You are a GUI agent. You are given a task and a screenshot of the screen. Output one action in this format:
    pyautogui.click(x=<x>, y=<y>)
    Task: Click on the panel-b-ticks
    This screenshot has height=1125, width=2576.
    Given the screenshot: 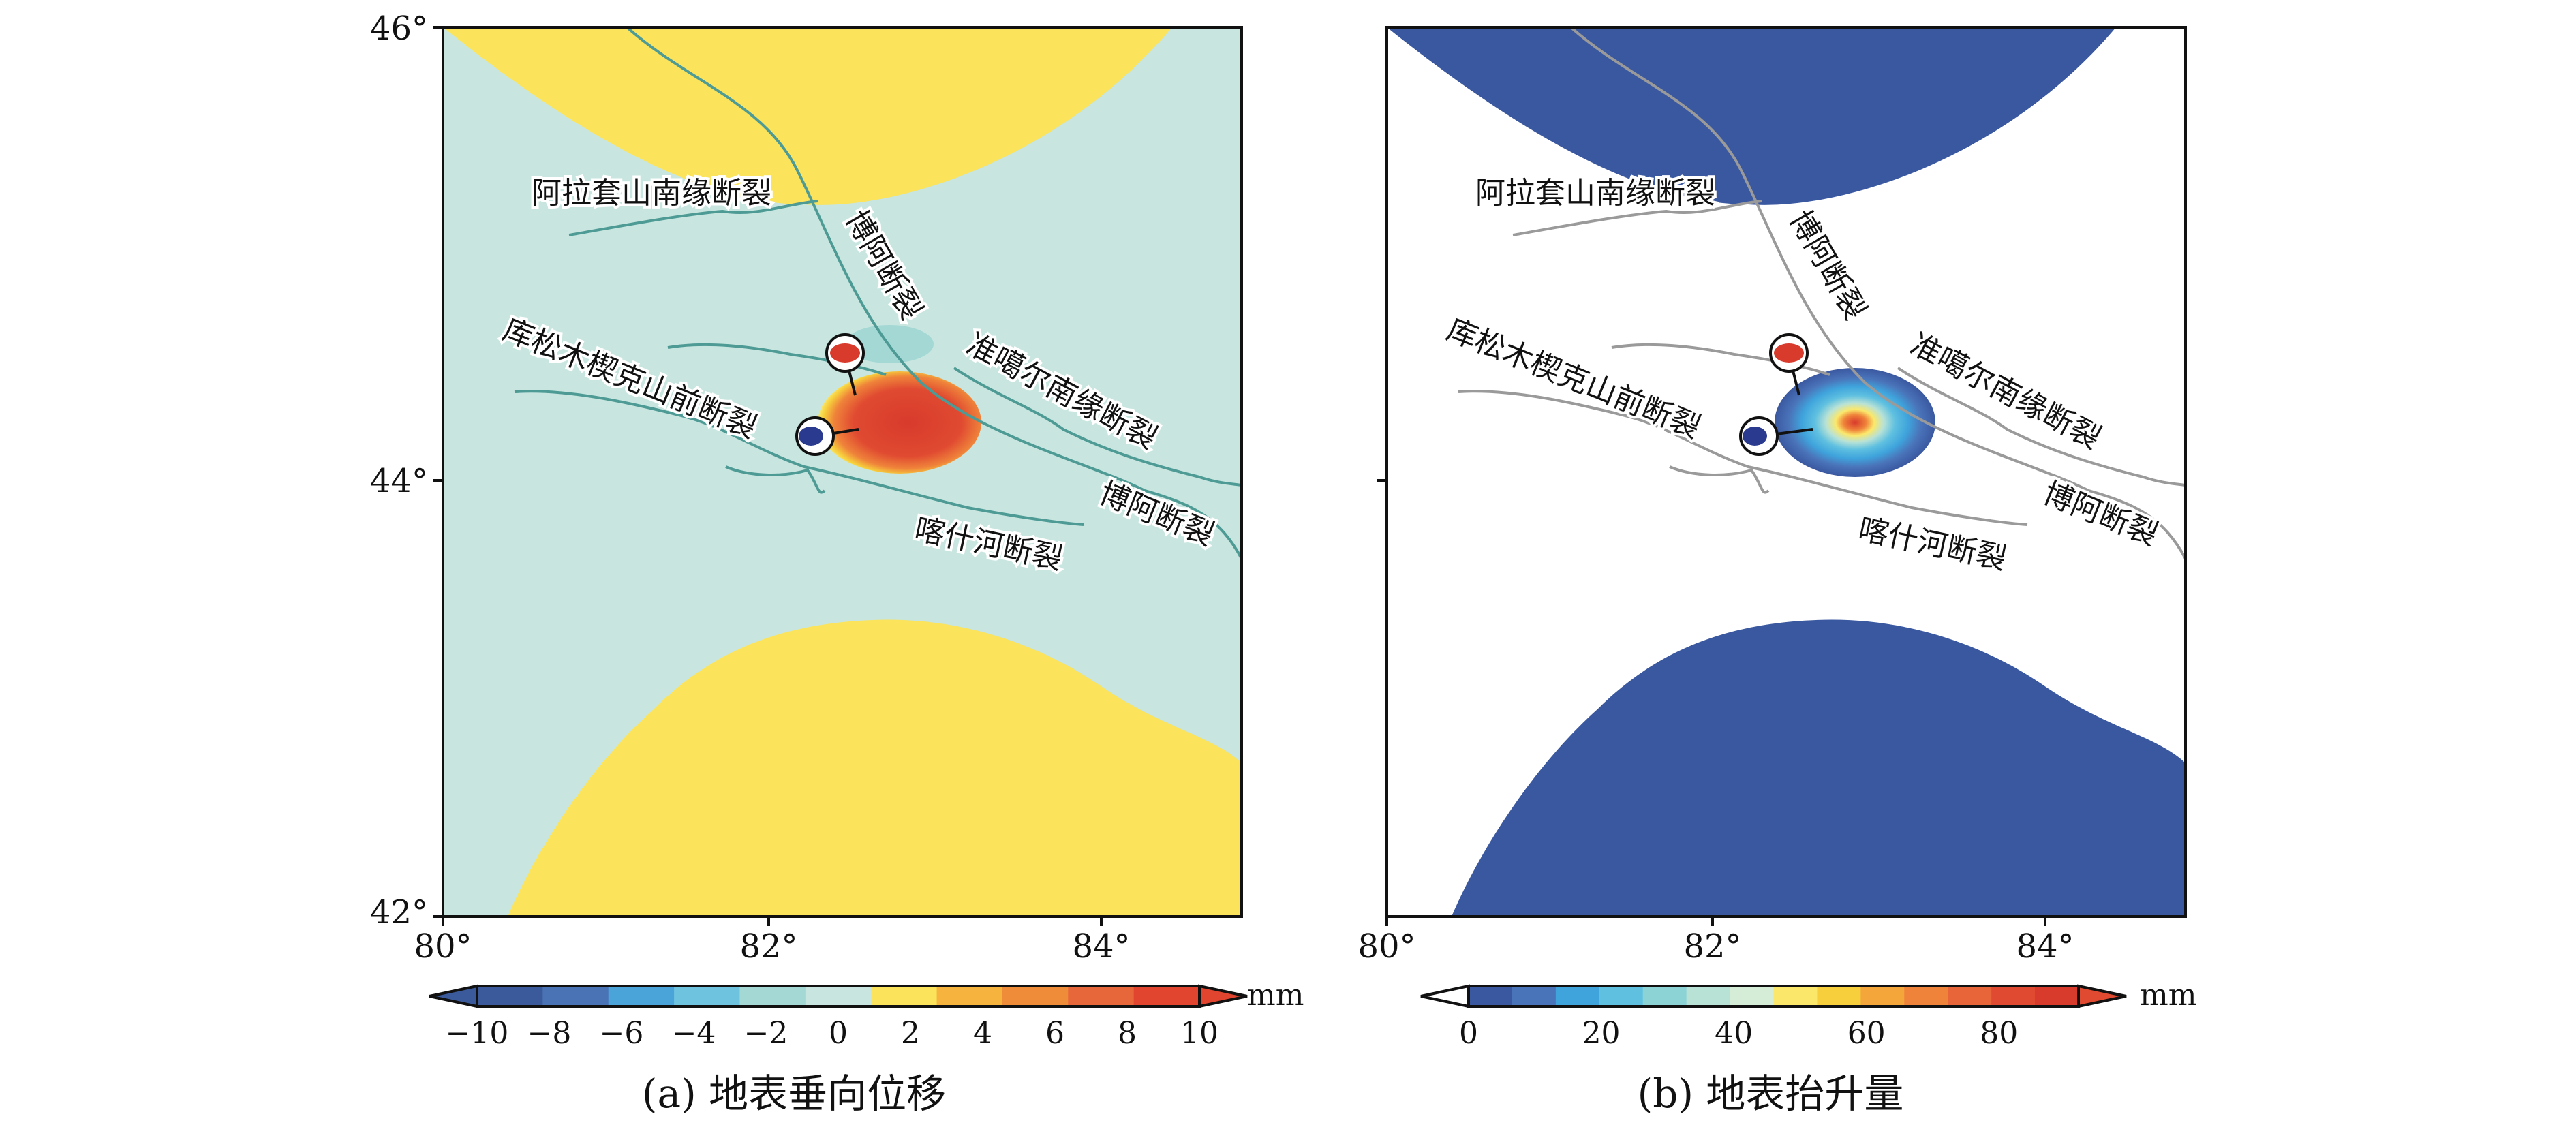 What is the action you would take?
    pyautogui.click(x=1711, y=702)
    